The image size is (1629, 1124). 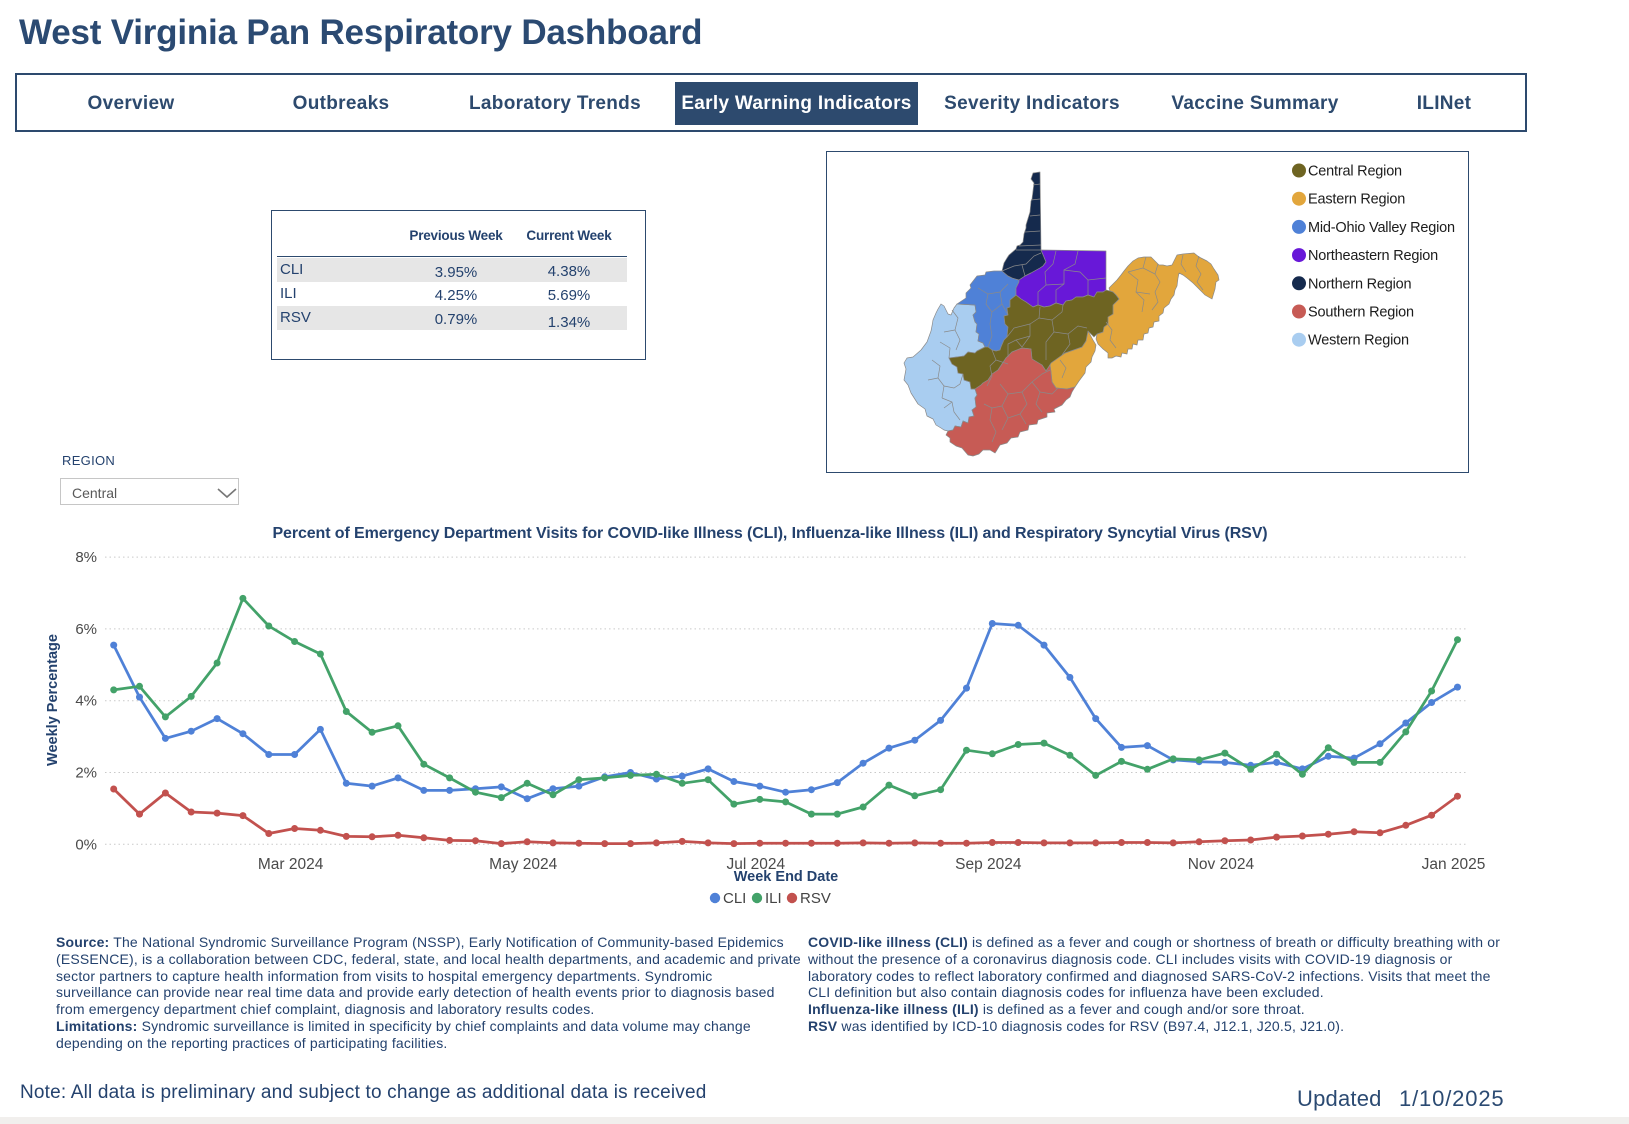 What do you see at coordinates (1355, 172) in the screenshot?
I see `svg-text: Central Region` at bounding box center [1355, 172].